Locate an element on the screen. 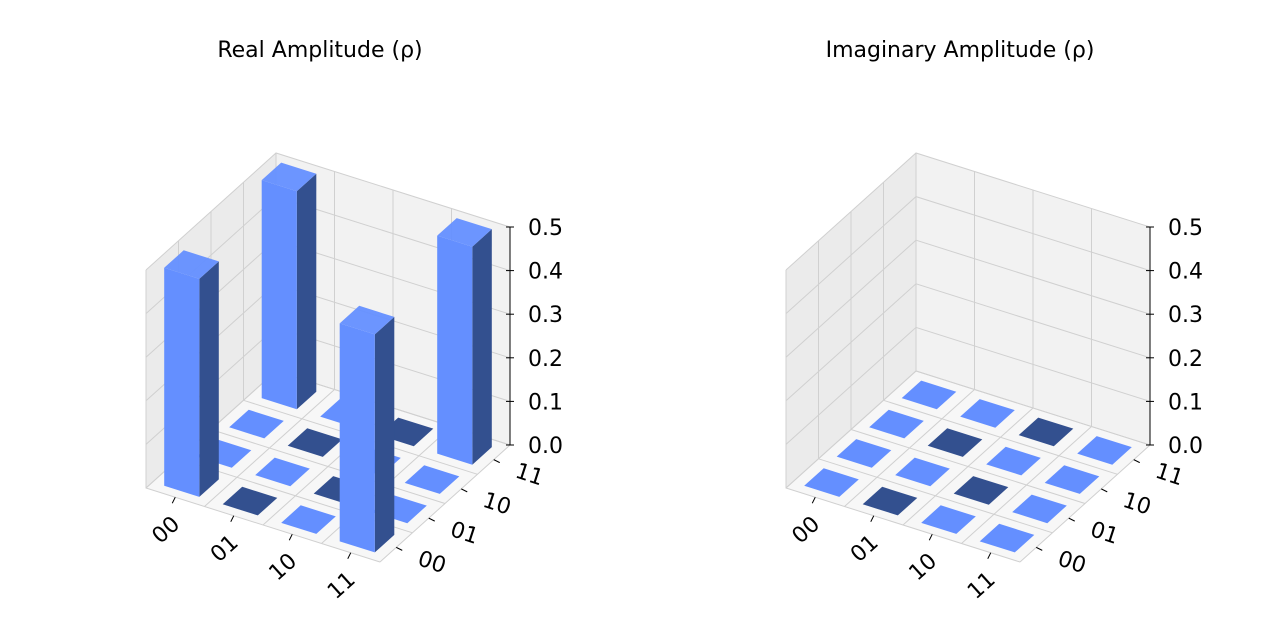 Image resolution: width=1280 pixels, height=640 pixels. imaginary-amplitude-title: Imaginary Amplitude (ρ) is located at coordinates (960, 50).